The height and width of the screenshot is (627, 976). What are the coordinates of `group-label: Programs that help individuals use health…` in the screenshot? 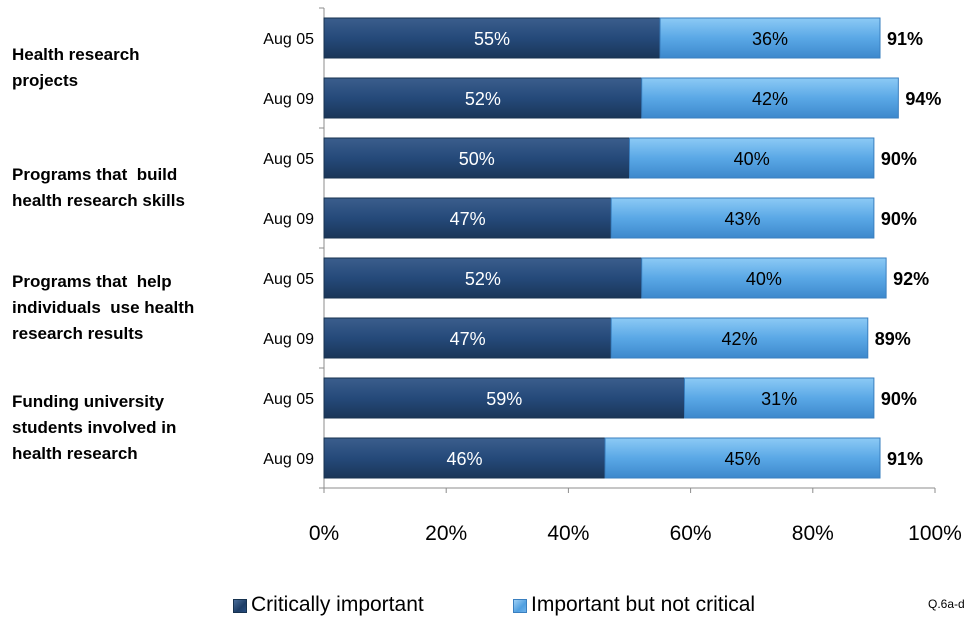 It's located at (103, 308).